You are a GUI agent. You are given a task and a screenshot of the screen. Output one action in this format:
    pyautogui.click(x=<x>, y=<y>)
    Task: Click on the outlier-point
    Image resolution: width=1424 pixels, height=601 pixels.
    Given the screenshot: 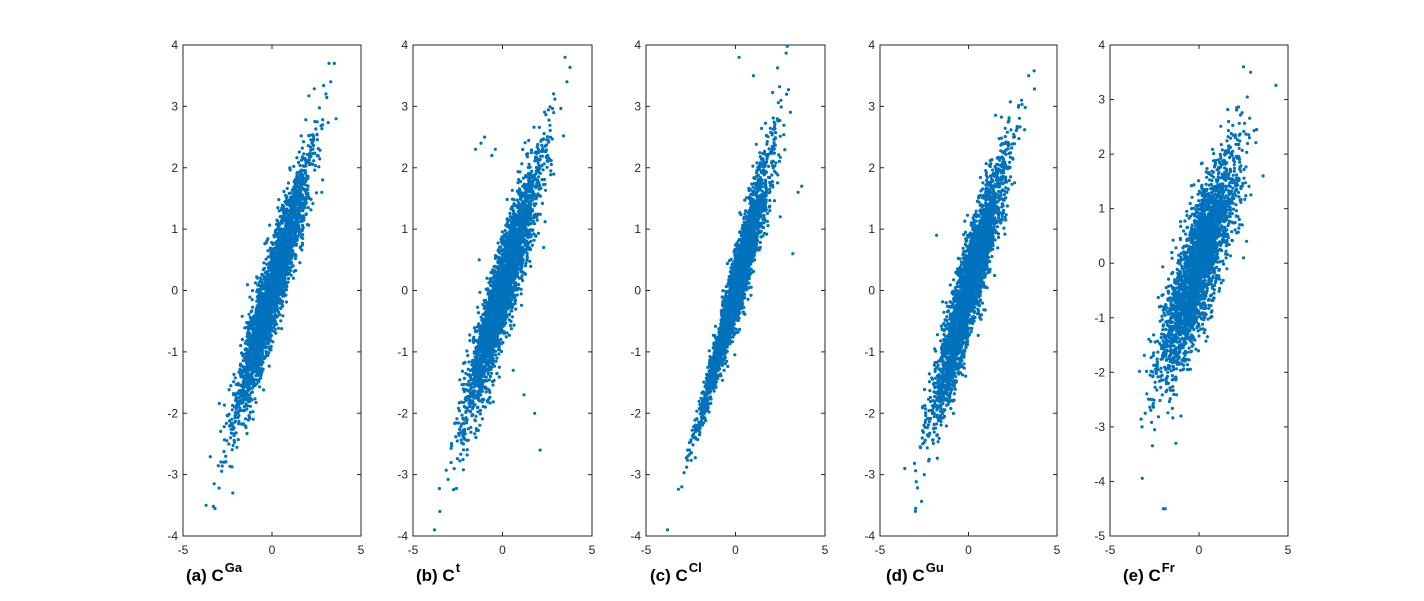 What is the action you would take?
    pyautogui.click(x=322, y=192)
    